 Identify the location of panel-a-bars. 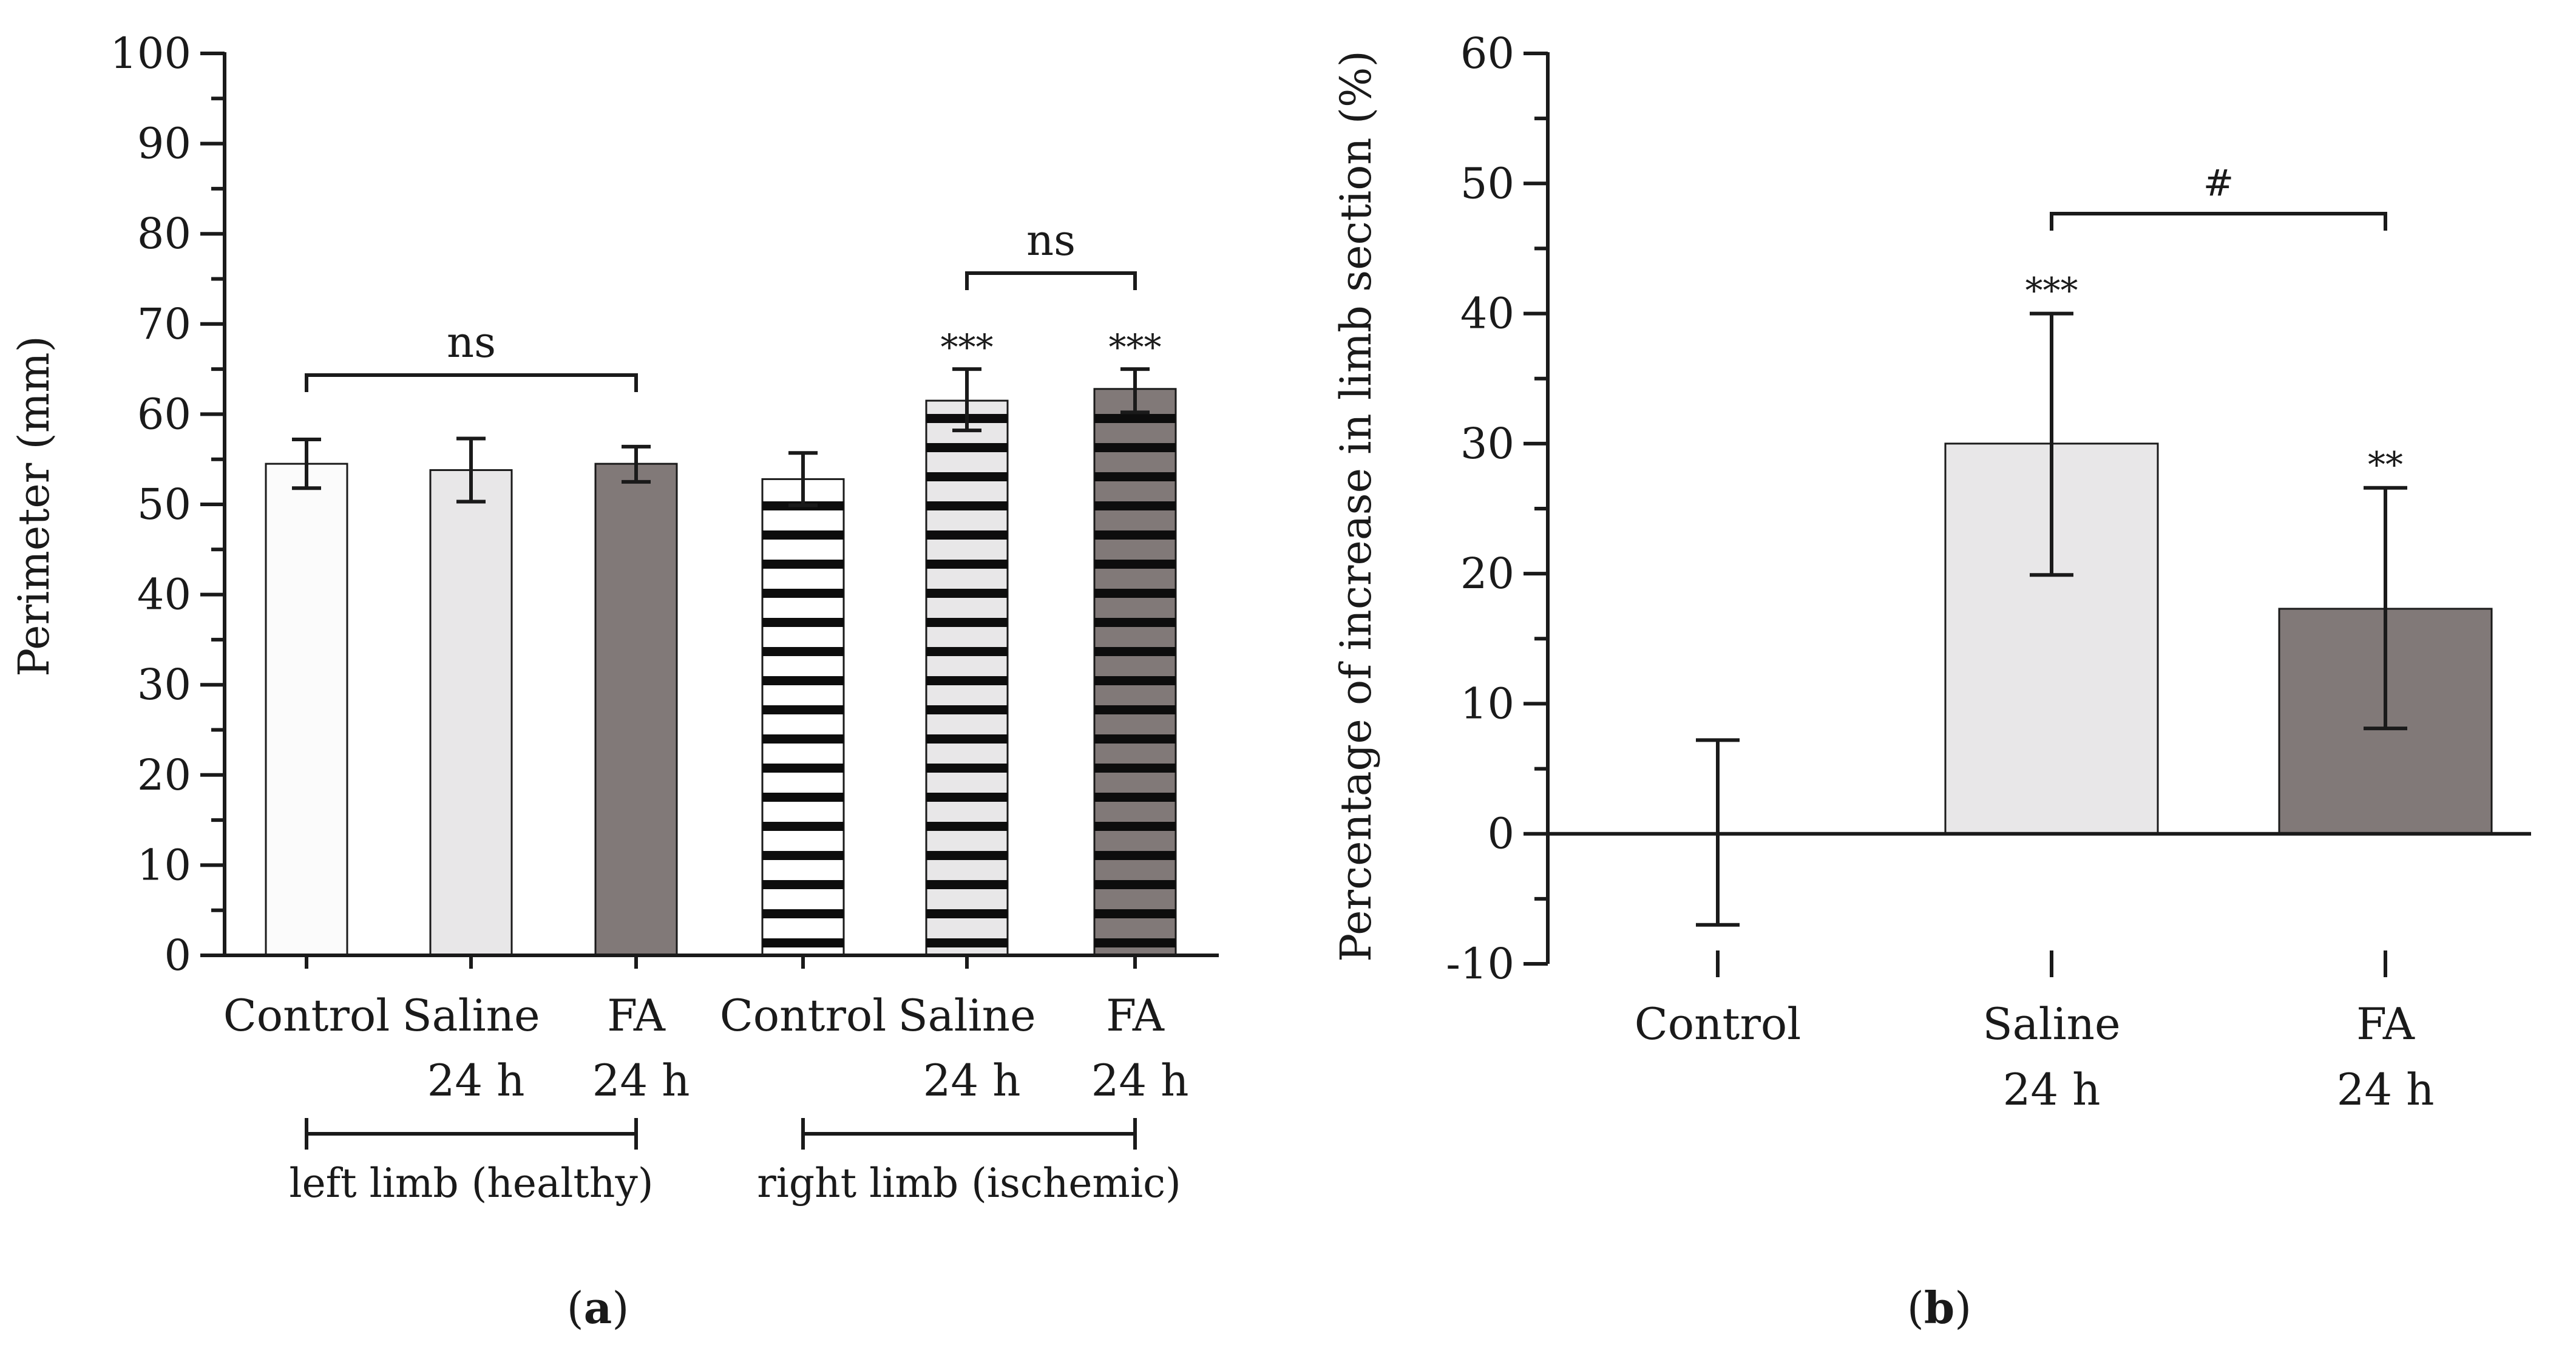
(721, 672).